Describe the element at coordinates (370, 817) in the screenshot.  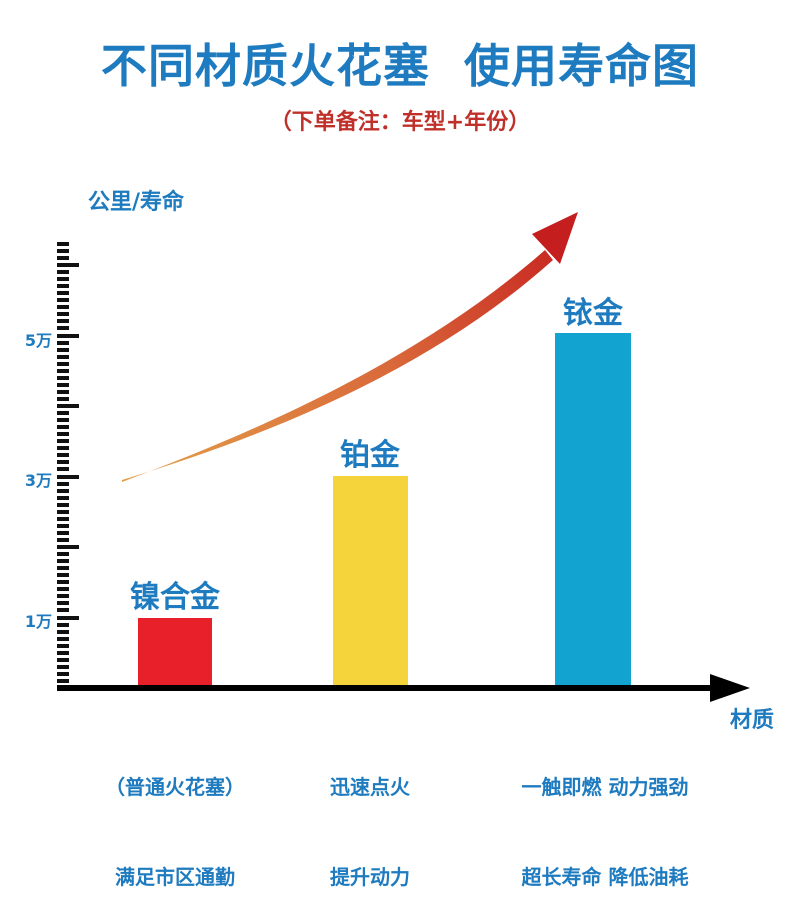
I see `category-desc-platinum: 迅速点火 提升动力` at that location.